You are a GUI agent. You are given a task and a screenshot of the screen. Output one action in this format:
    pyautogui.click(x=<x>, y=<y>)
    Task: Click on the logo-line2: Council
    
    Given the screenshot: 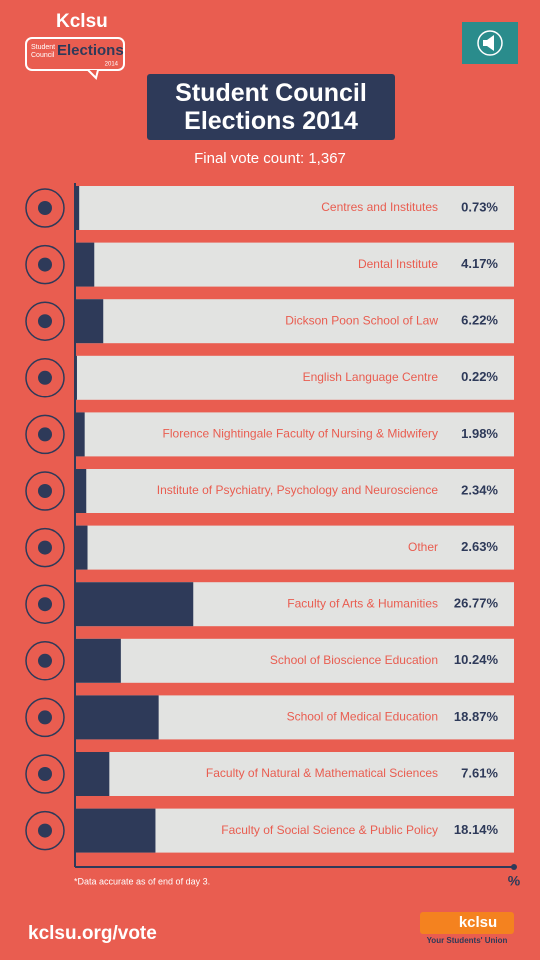 What is the action you would take?
    pyautogui.click(x=43, y=55)
    